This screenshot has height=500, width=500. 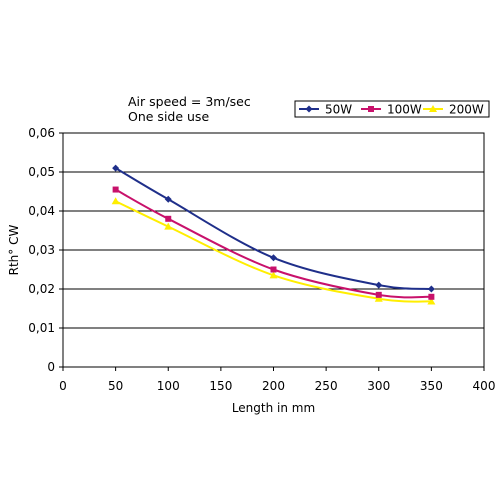 I want to click on x-tick-label: 0, so click(x=63, y=386).